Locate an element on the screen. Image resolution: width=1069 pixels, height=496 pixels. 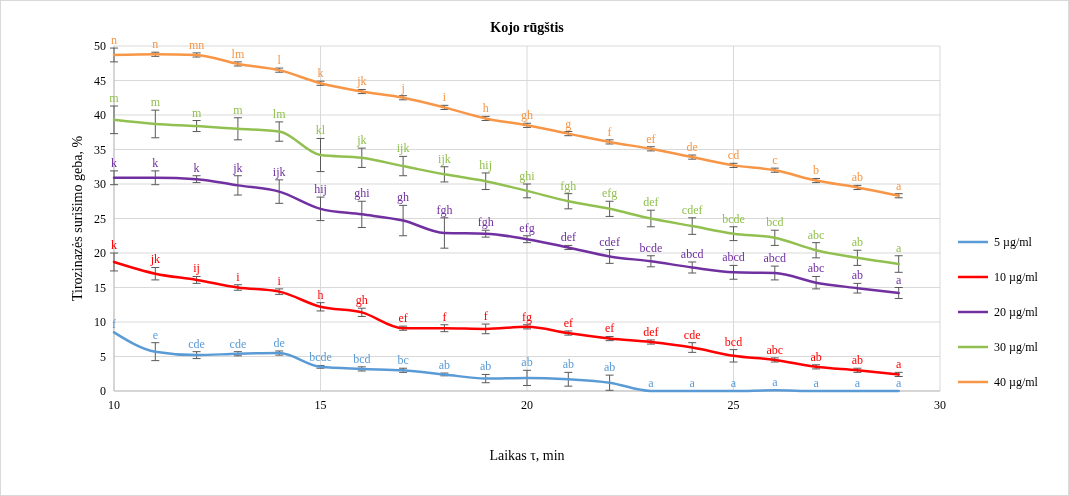
legend-label: 30 µg/ml is located at coordinates (1016, 347).